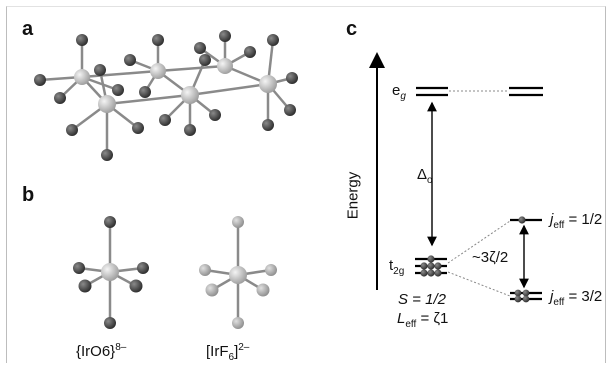 The height and width of the screenshot is (369, 612). I want to click on jeff-half-electron, so click(522, 220).